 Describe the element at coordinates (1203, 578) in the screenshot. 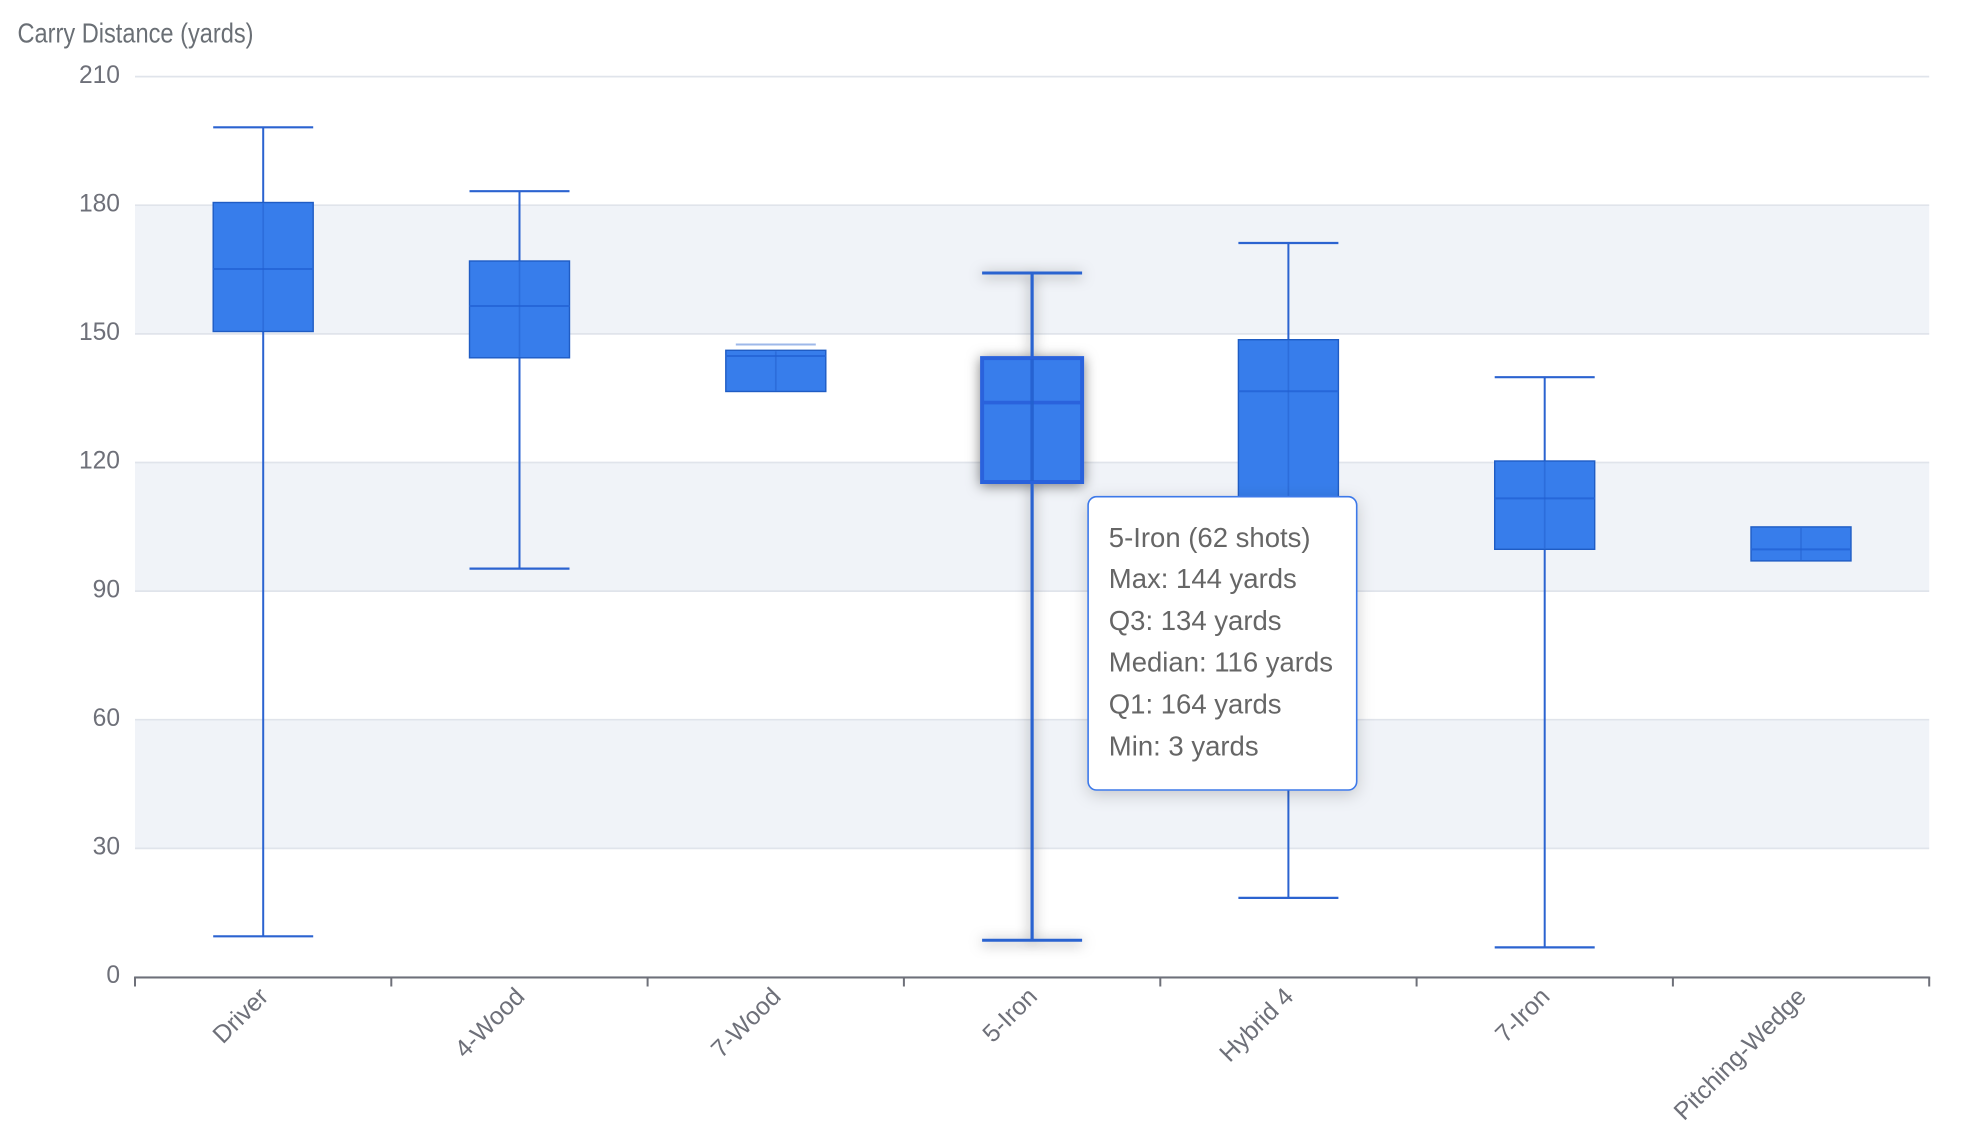

I see `svg-text: Max: 144 yards` at that location.